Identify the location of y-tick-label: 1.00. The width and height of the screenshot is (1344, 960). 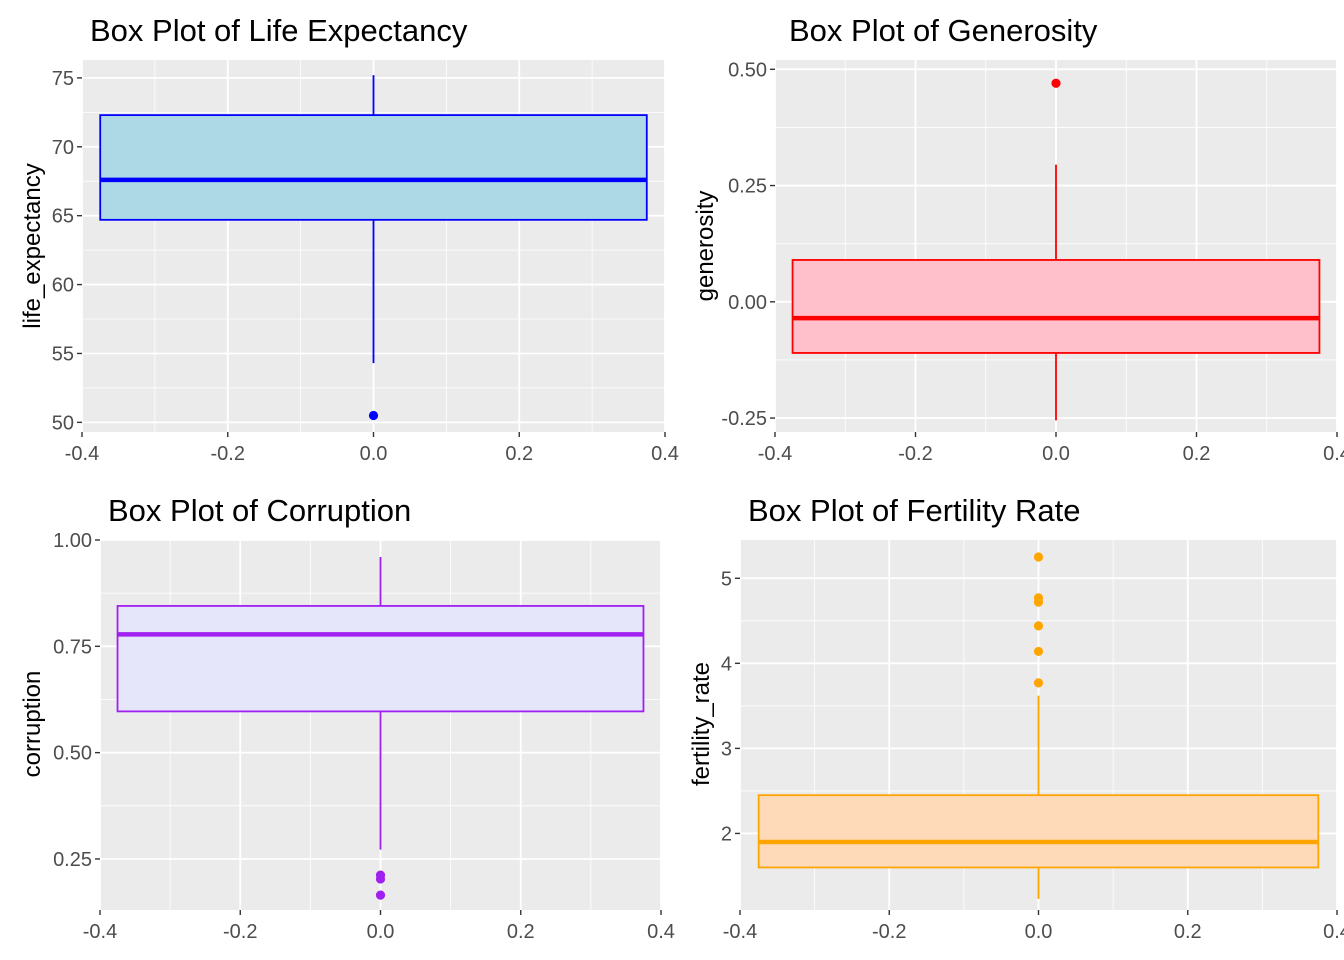
(72, 541).